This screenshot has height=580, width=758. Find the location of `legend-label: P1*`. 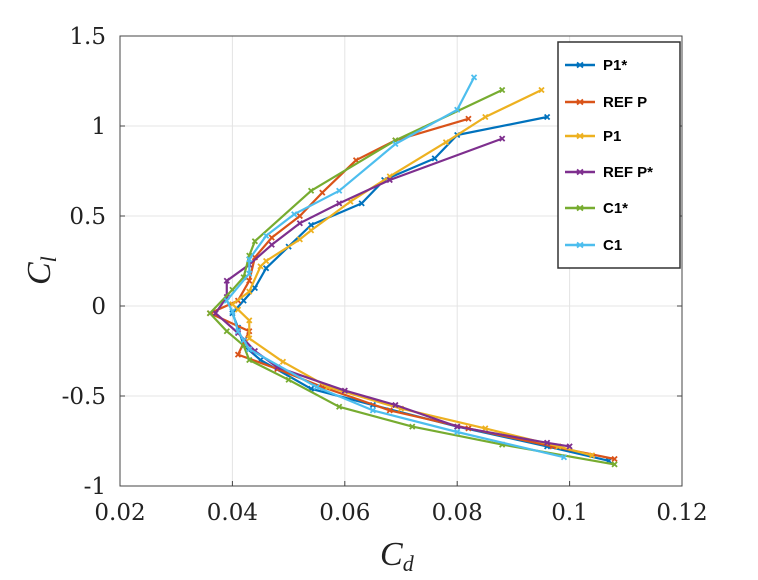

legend-label: P1* is located at coordinates (615, 65).